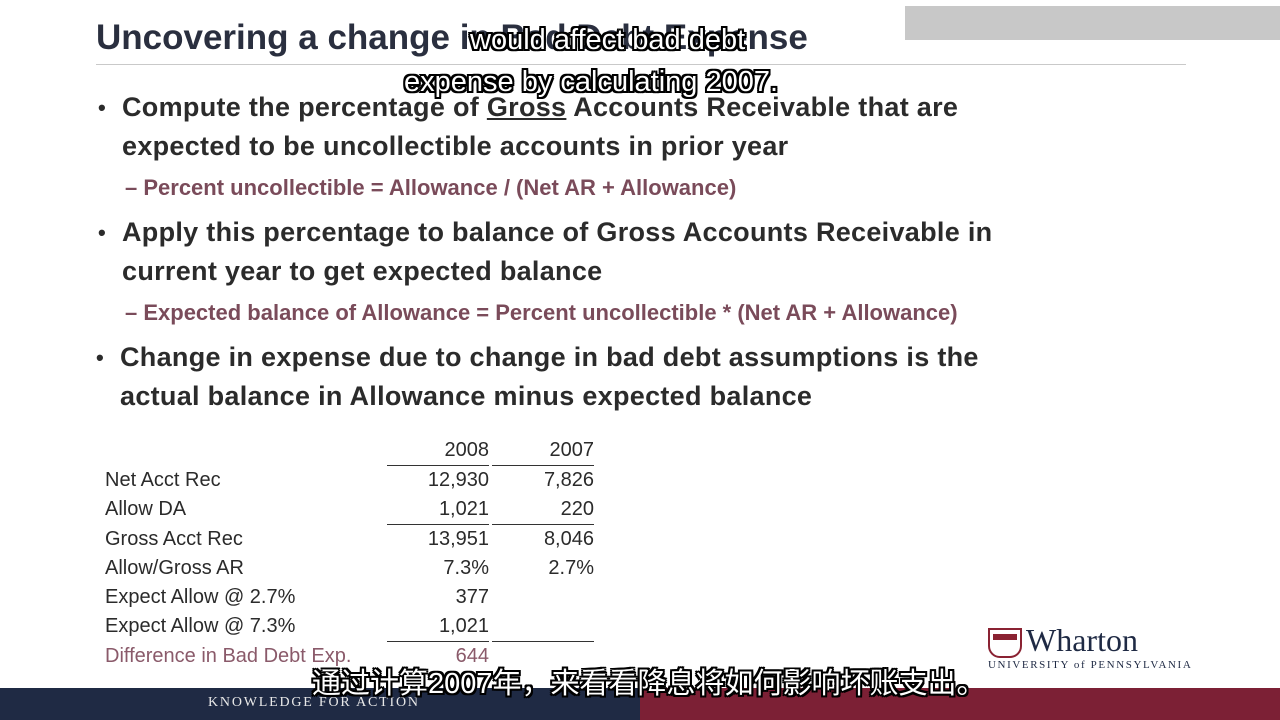  I want to click on bullet-1-text-b: Accounts Receivable that are, so click(762, 107).